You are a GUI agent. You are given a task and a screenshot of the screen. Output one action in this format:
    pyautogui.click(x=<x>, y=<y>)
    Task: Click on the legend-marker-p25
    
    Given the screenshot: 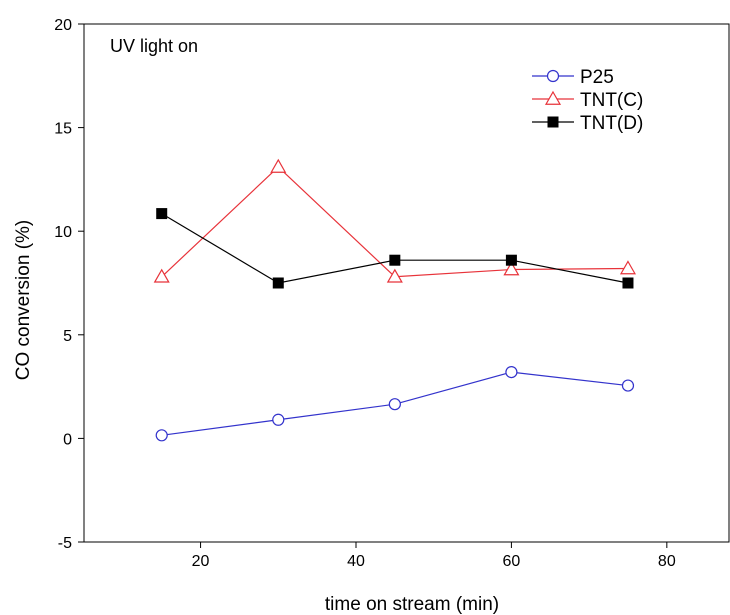 What is the action you would take?
    pyautogui.click(x=553, y=76)
    